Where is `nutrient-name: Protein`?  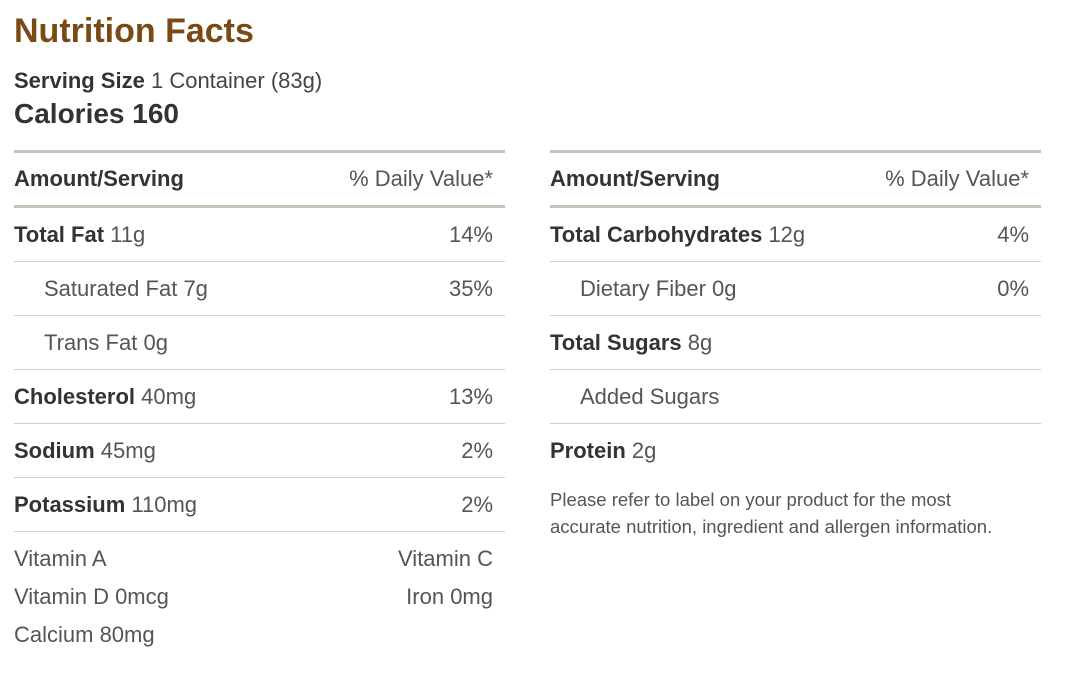
nutrient-name: Protein is located at coordinates (588, 450).